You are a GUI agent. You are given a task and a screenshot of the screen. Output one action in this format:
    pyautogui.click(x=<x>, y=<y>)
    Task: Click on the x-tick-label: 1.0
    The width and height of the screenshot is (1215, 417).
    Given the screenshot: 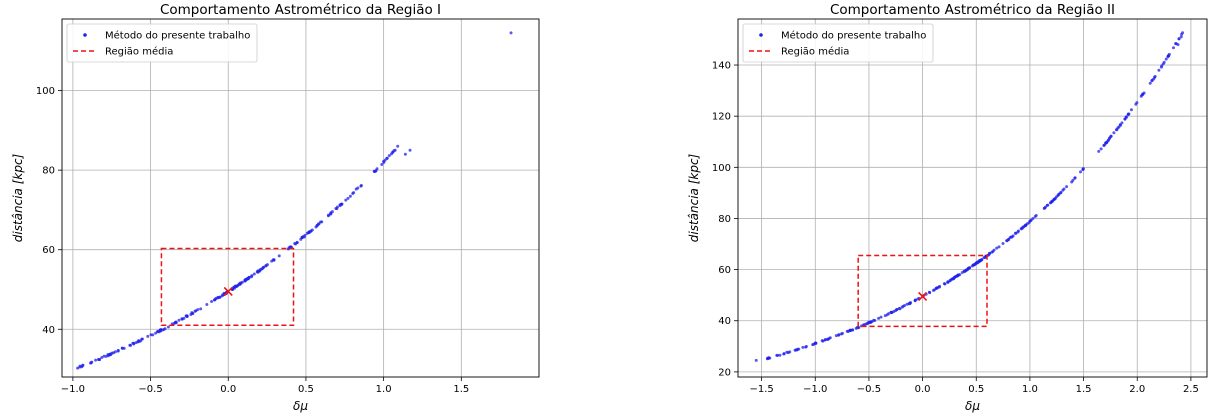 What is the action you would take?
    pyautogui.click(x=1030, y=389)
    